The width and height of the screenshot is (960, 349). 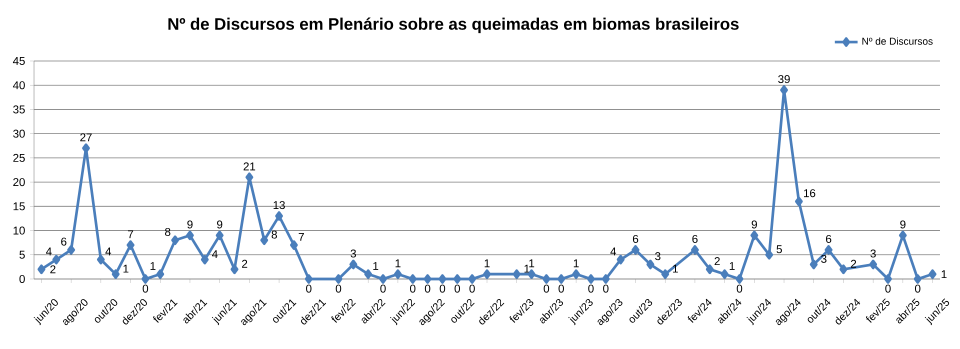 I want to click on data-label: 8, so click(x=167, y=232).